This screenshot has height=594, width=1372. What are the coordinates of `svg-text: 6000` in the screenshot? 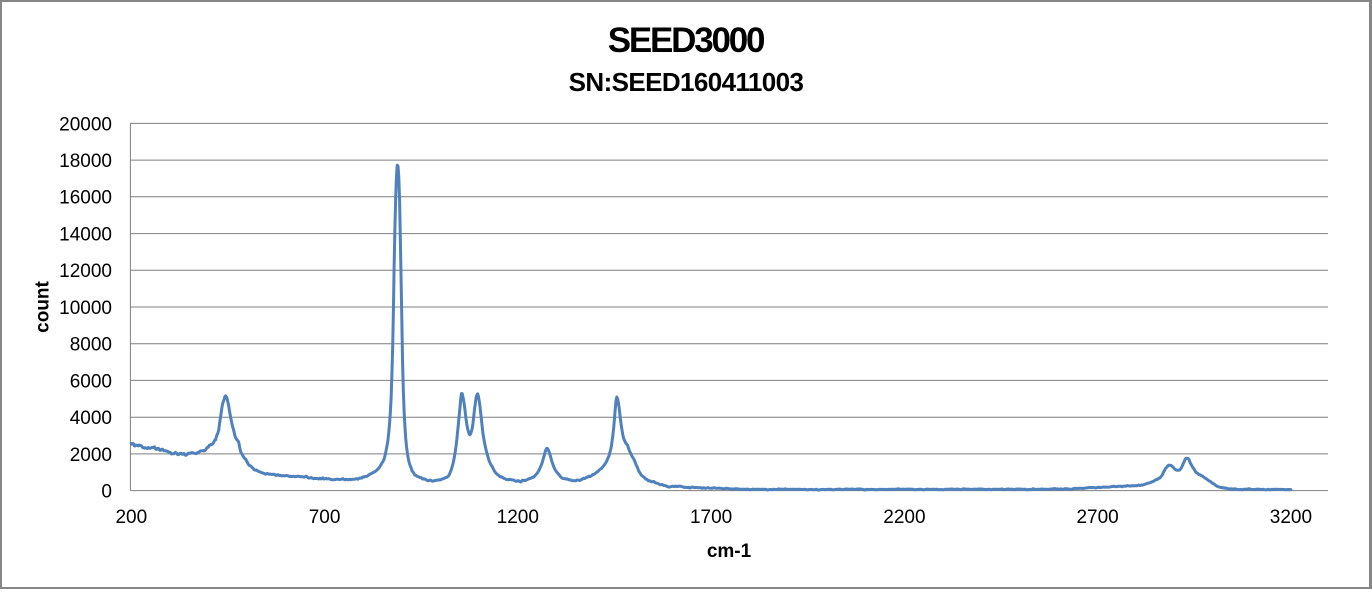 It's located at (91, 381).